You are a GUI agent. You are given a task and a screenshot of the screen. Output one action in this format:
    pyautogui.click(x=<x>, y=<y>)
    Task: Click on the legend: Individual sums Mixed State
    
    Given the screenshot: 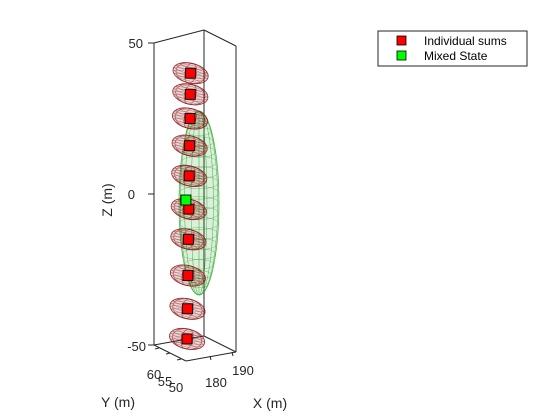 What is the action you would take?
    pyautogui.click(x=452, y=48)
    